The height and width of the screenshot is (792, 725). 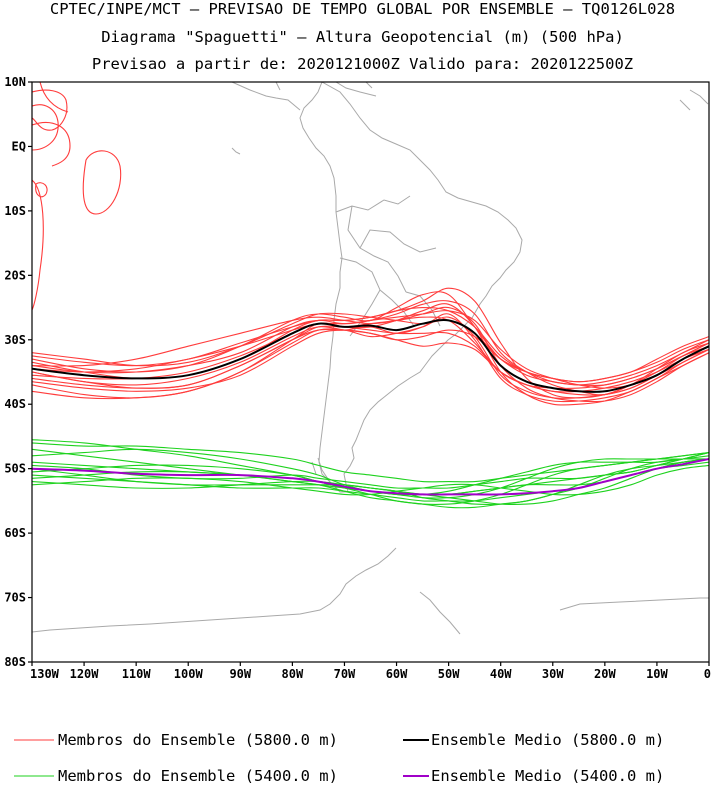 I want to click on y-tick-label: 80S, so click(x=15, y=662).